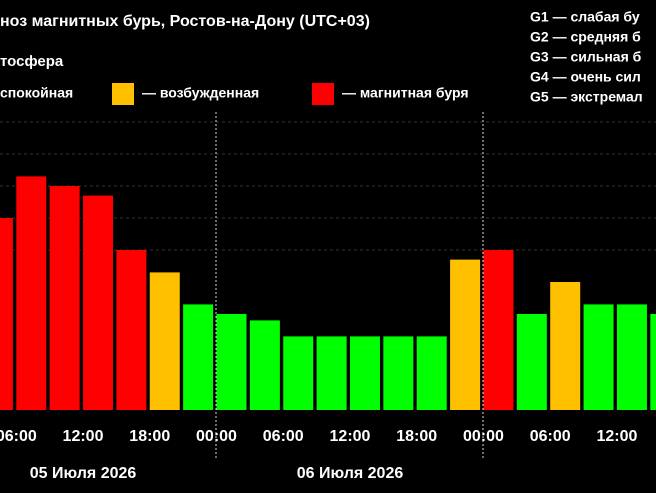  Describe the element at coordinates (83, 473) in the screenshot. I see `day-label: 05 Июля 2026` at that location.